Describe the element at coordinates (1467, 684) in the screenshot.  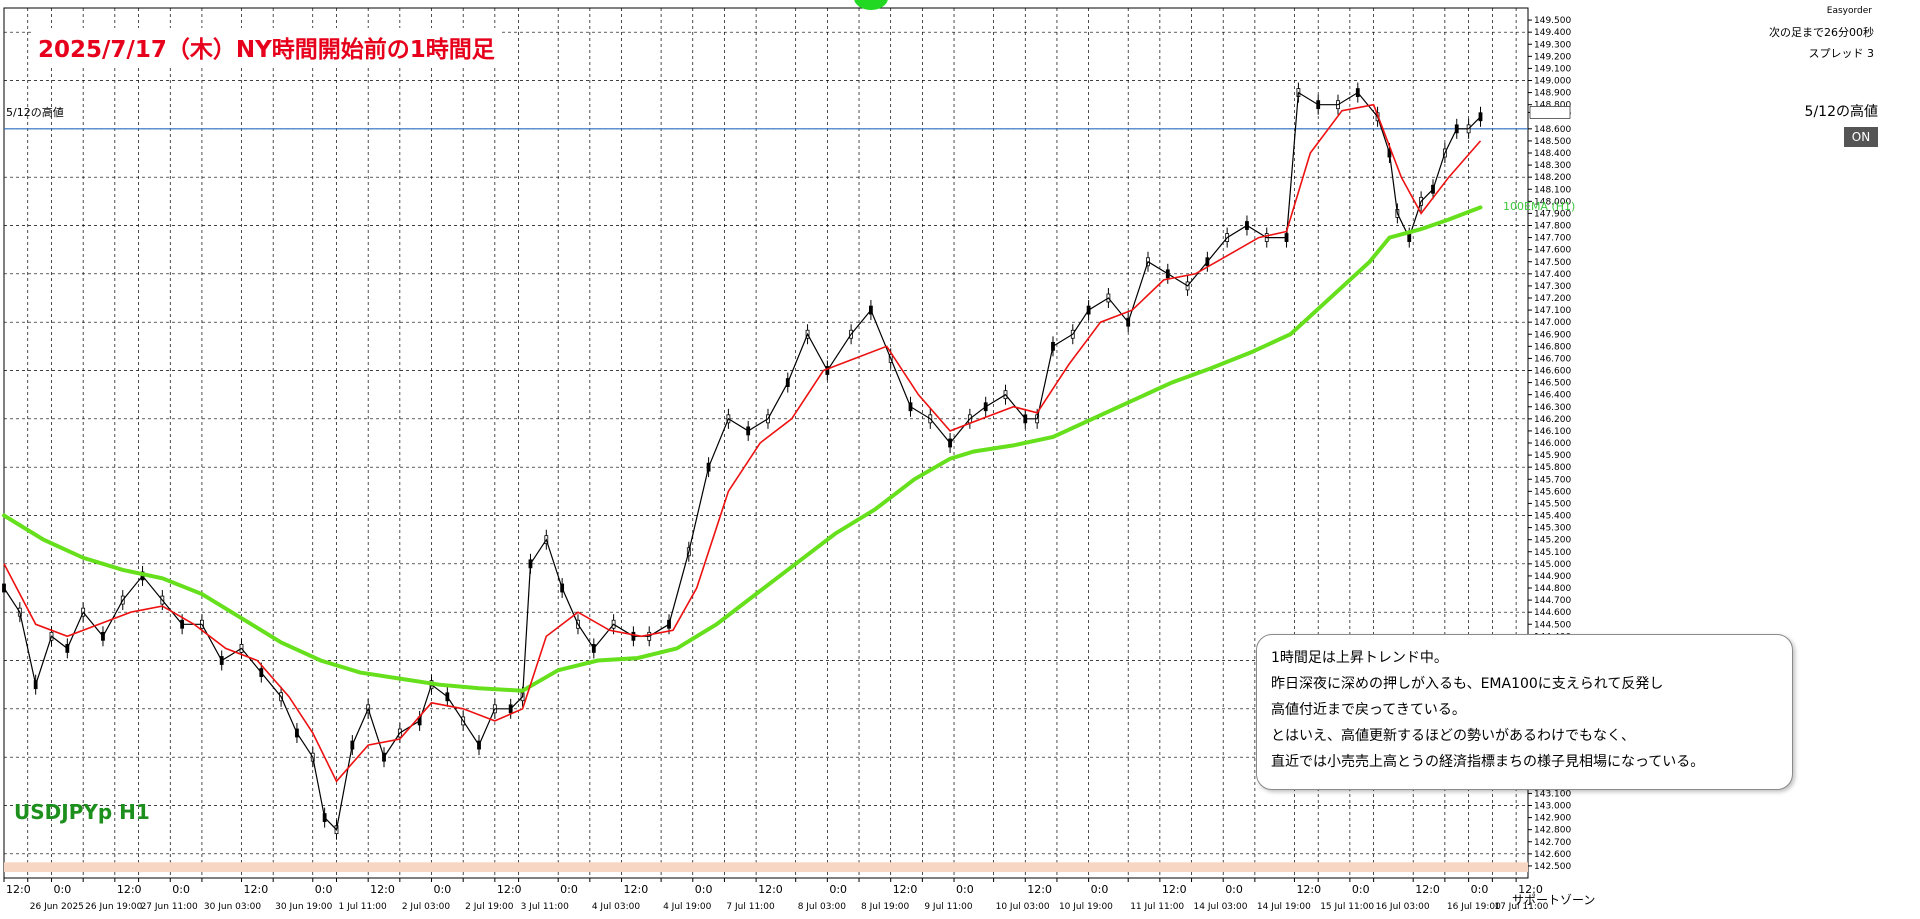
I see `note-line: 昨日深夜に深めの押しが入るも、EMA100に支えられて反発し` at that location.